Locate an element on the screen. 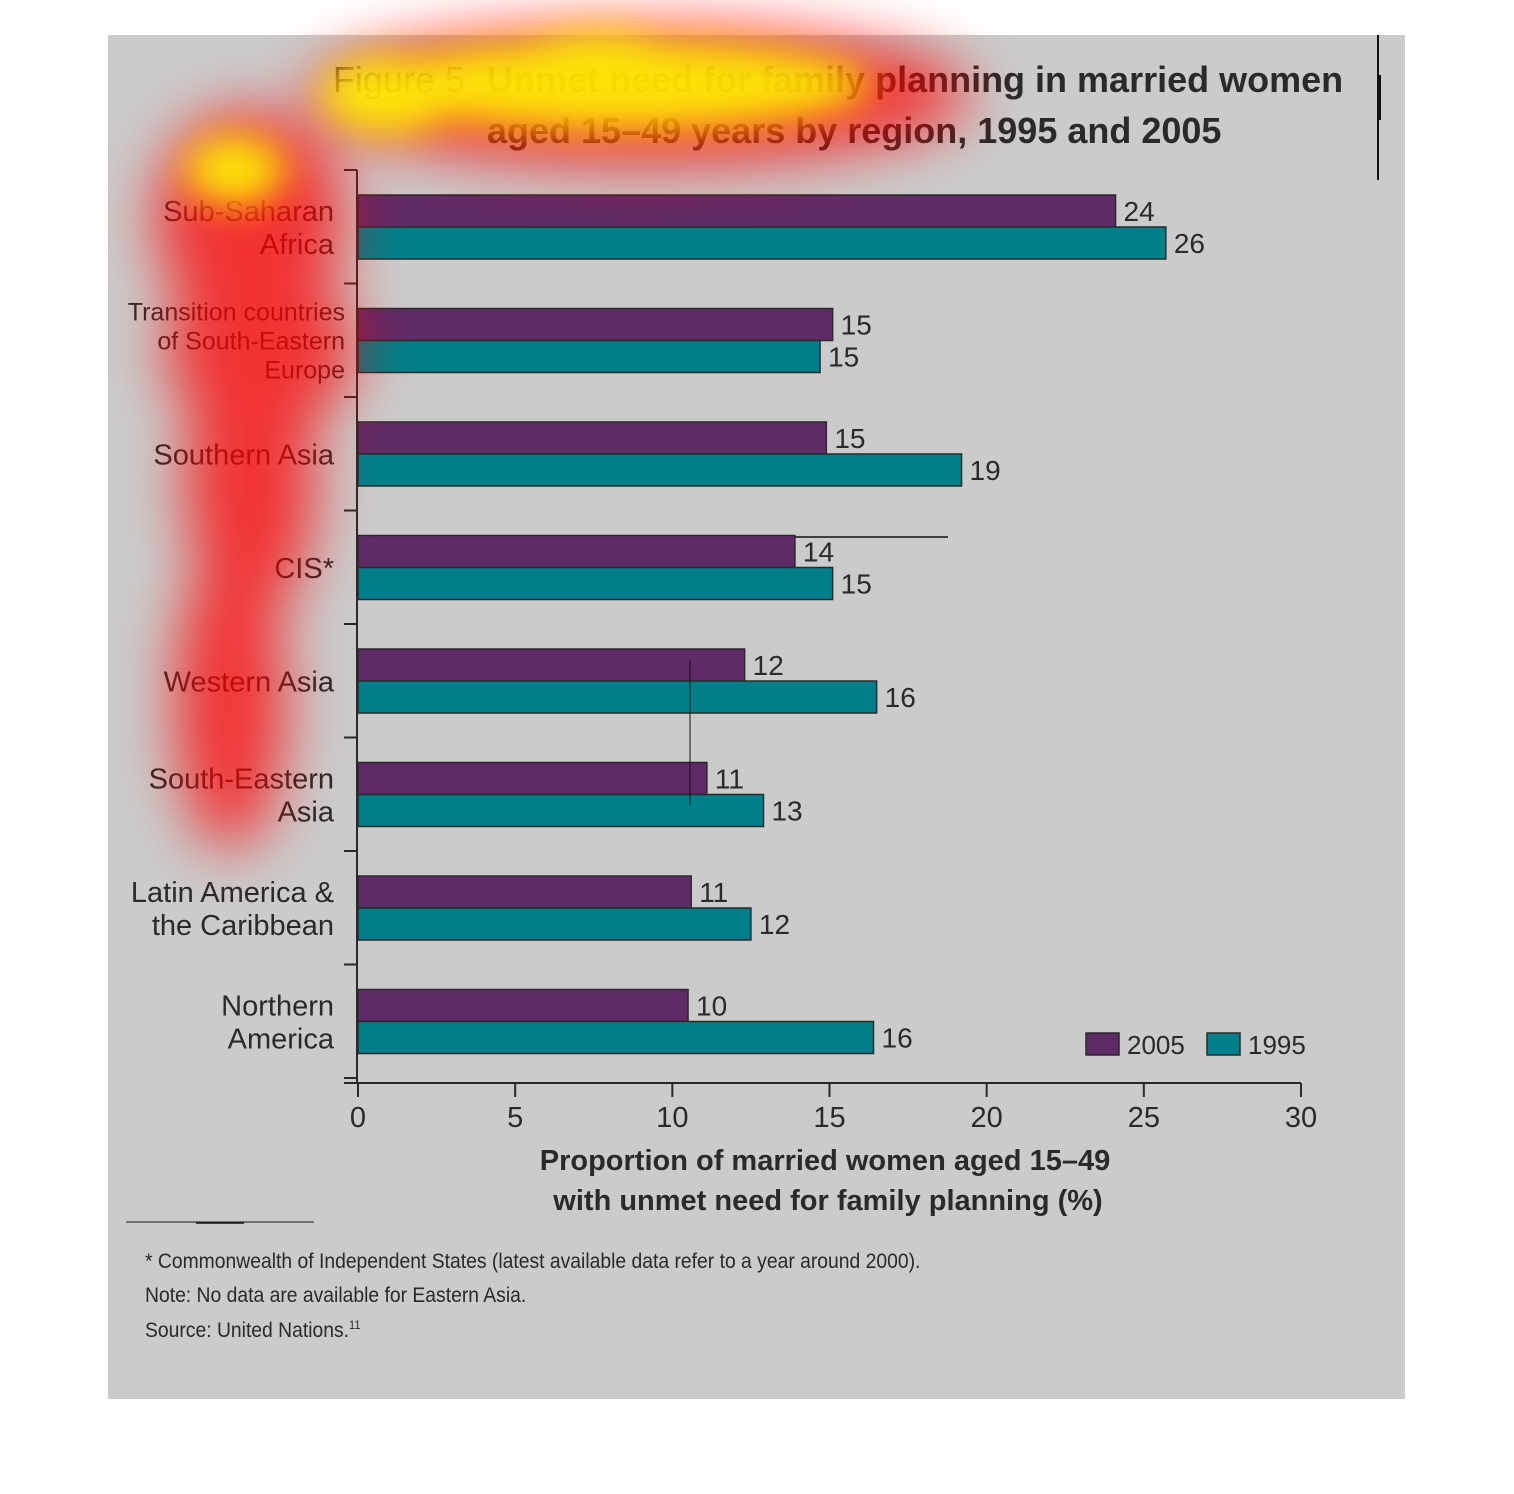 The image size is (1514, 1494). data-label-1995: 26 is located at coordinates (1189, 243).